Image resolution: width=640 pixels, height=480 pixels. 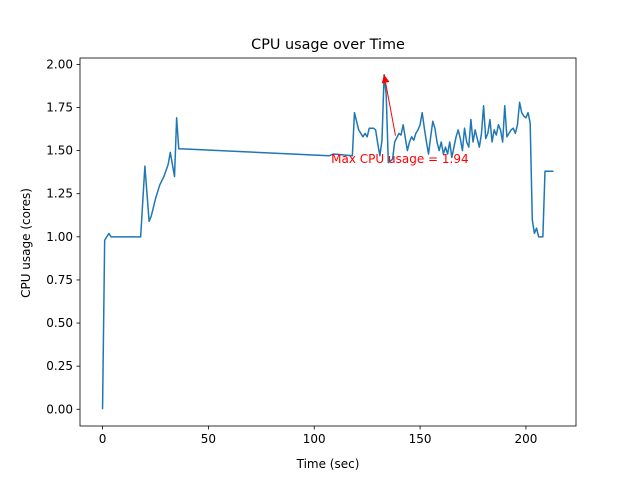 I want to click on y-tick-label: 1.00, so click(x=59, y=237).